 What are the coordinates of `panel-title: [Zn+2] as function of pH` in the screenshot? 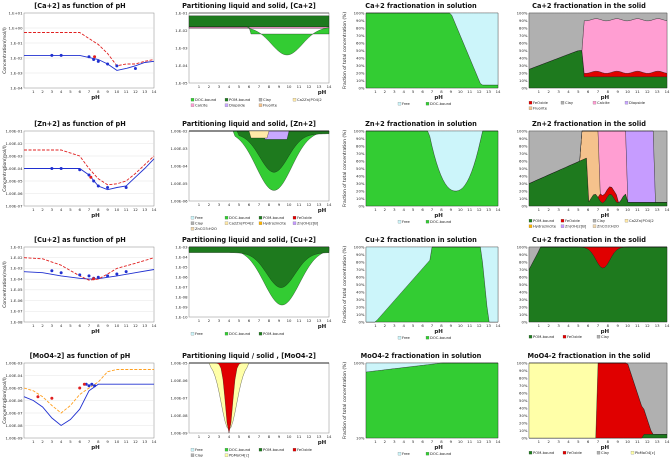 It's located at (80, 124).